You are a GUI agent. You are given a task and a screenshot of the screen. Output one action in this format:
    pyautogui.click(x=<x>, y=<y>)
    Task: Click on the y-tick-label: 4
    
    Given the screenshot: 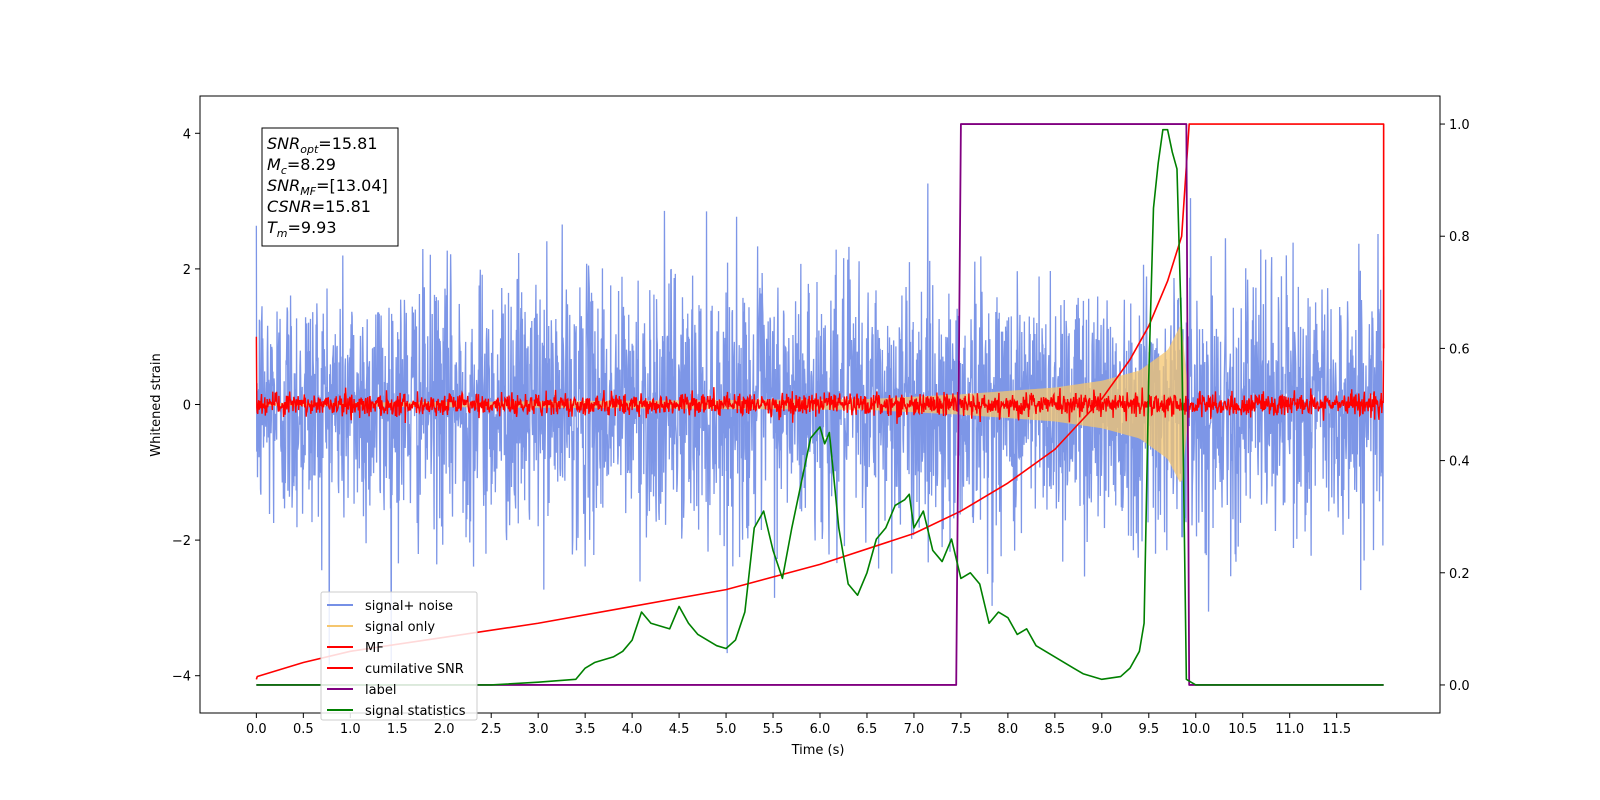 What is the action you would take?
    pyautogui.click(x=187, y=134)
    